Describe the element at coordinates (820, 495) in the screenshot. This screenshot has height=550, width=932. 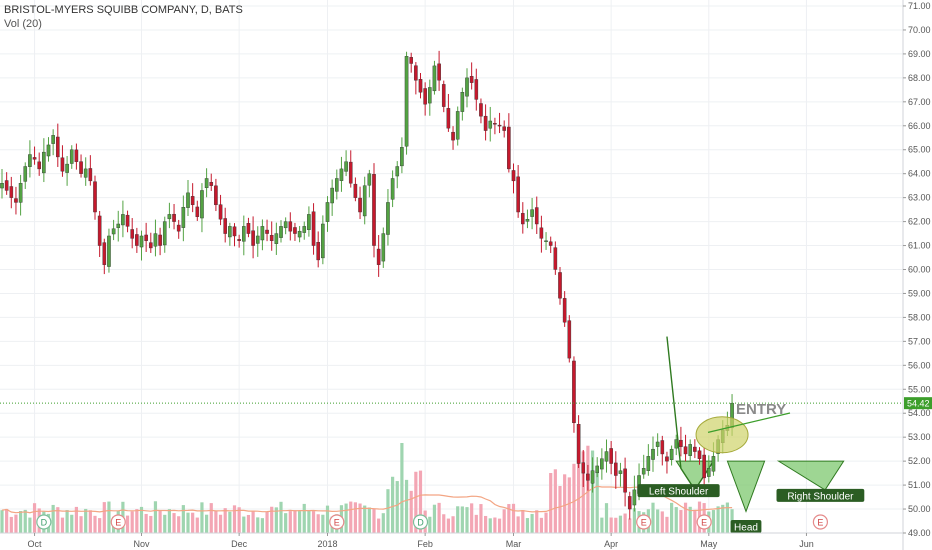
I see `pattern-label-right-shoulder: Right Shoulder` at that location.